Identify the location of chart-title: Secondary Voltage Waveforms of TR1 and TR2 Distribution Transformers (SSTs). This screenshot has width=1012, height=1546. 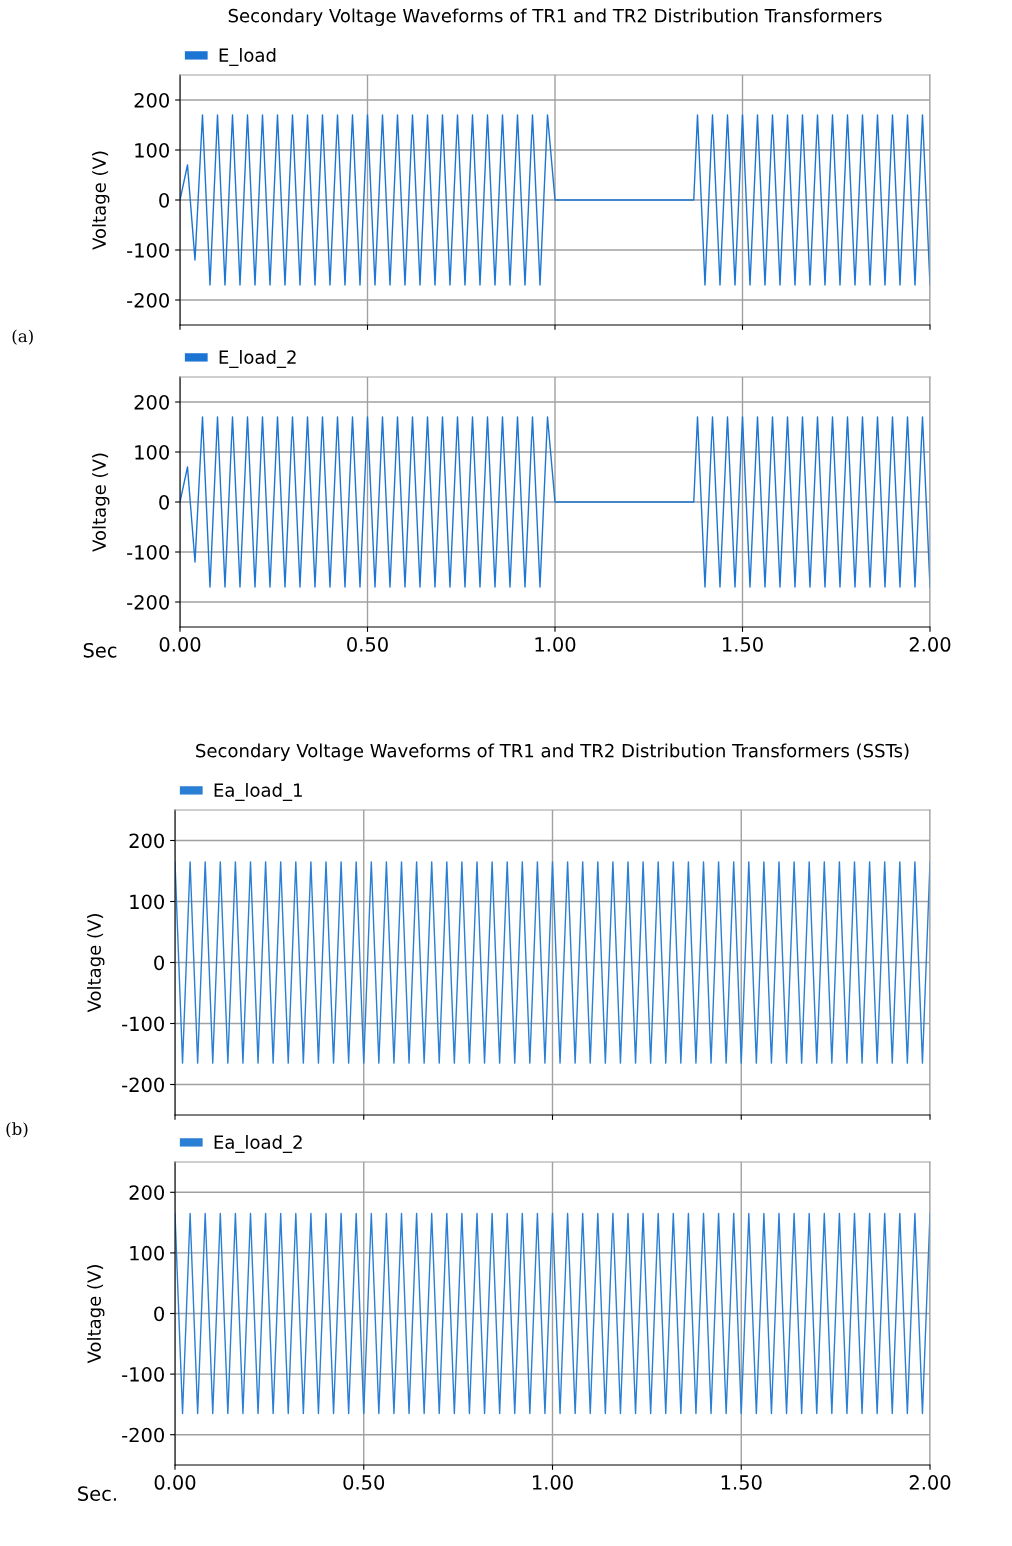
(552, 752).